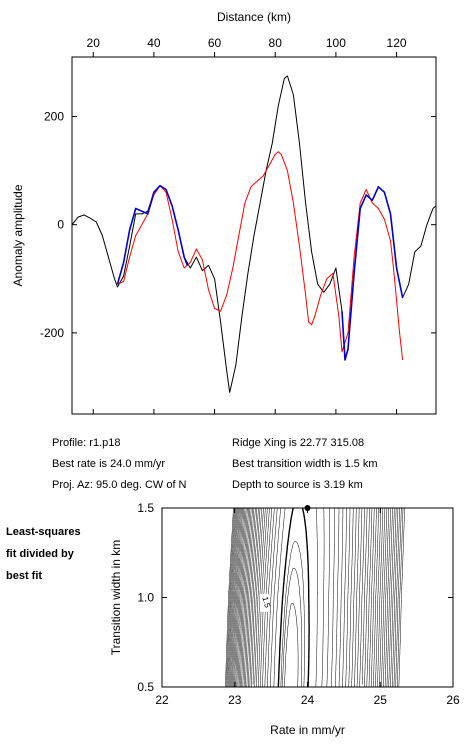 The width and height of the screenshot is (467, 750). I want to click on x-tick-label: 100, so click(336, 43).